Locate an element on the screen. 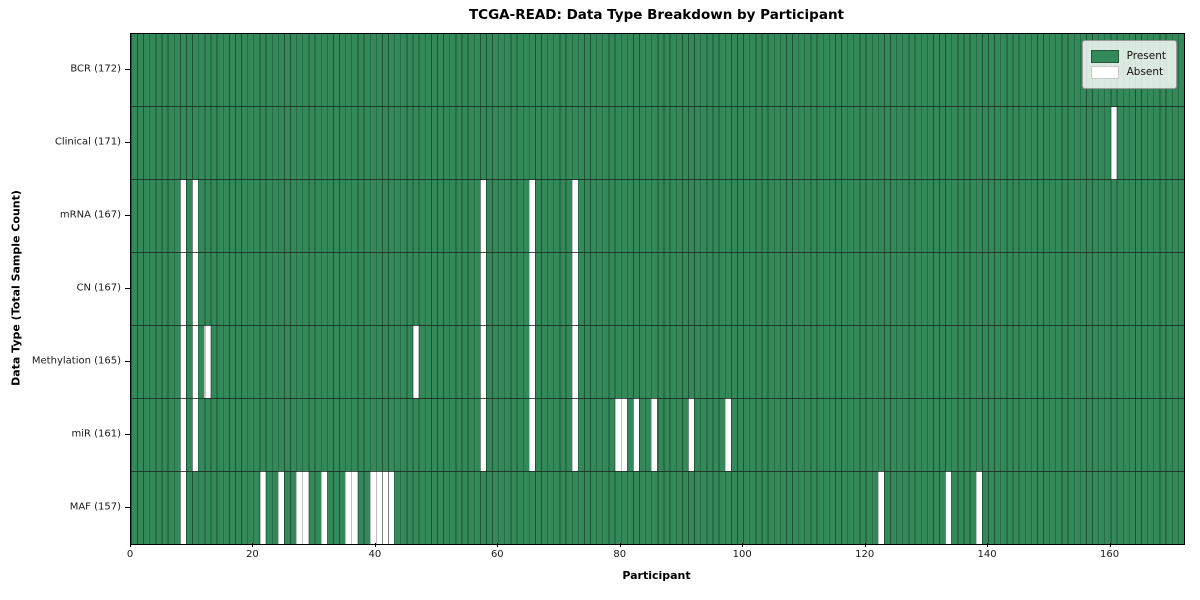  x-tick-label: 160 is located at coordinates (1109, 554).